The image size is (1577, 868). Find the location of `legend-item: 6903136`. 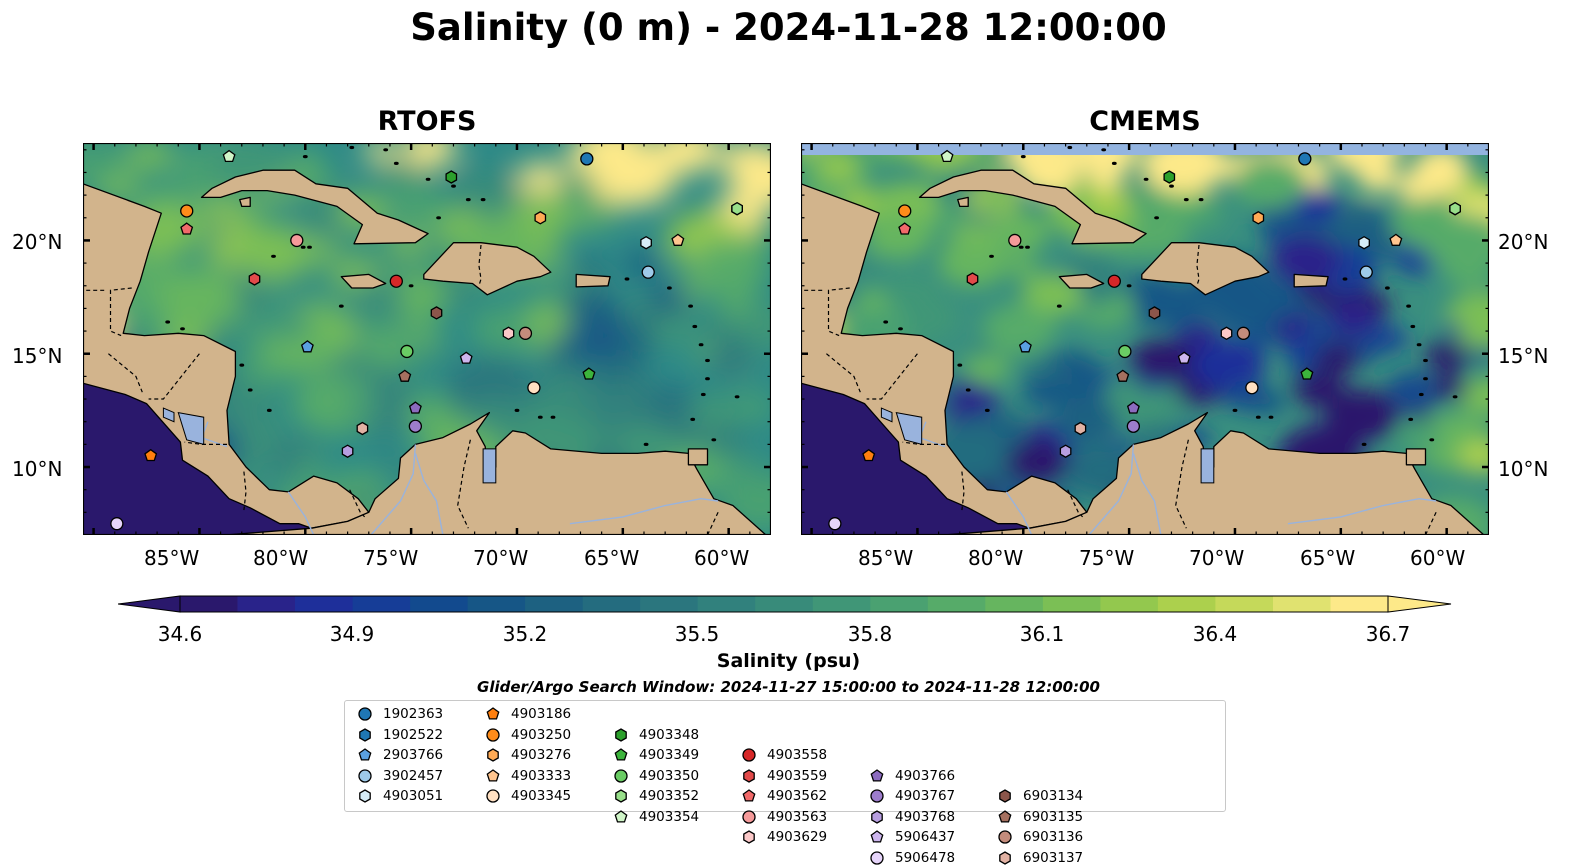

legend-item: 6903136 is located at coordinates (1040, 837).